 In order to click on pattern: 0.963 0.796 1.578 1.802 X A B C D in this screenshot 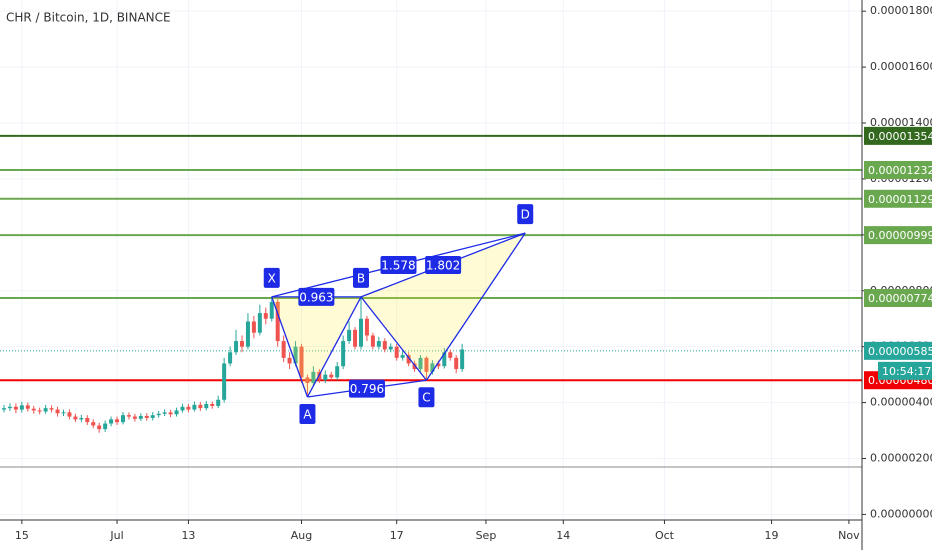, I will do `click(398, 314)`.